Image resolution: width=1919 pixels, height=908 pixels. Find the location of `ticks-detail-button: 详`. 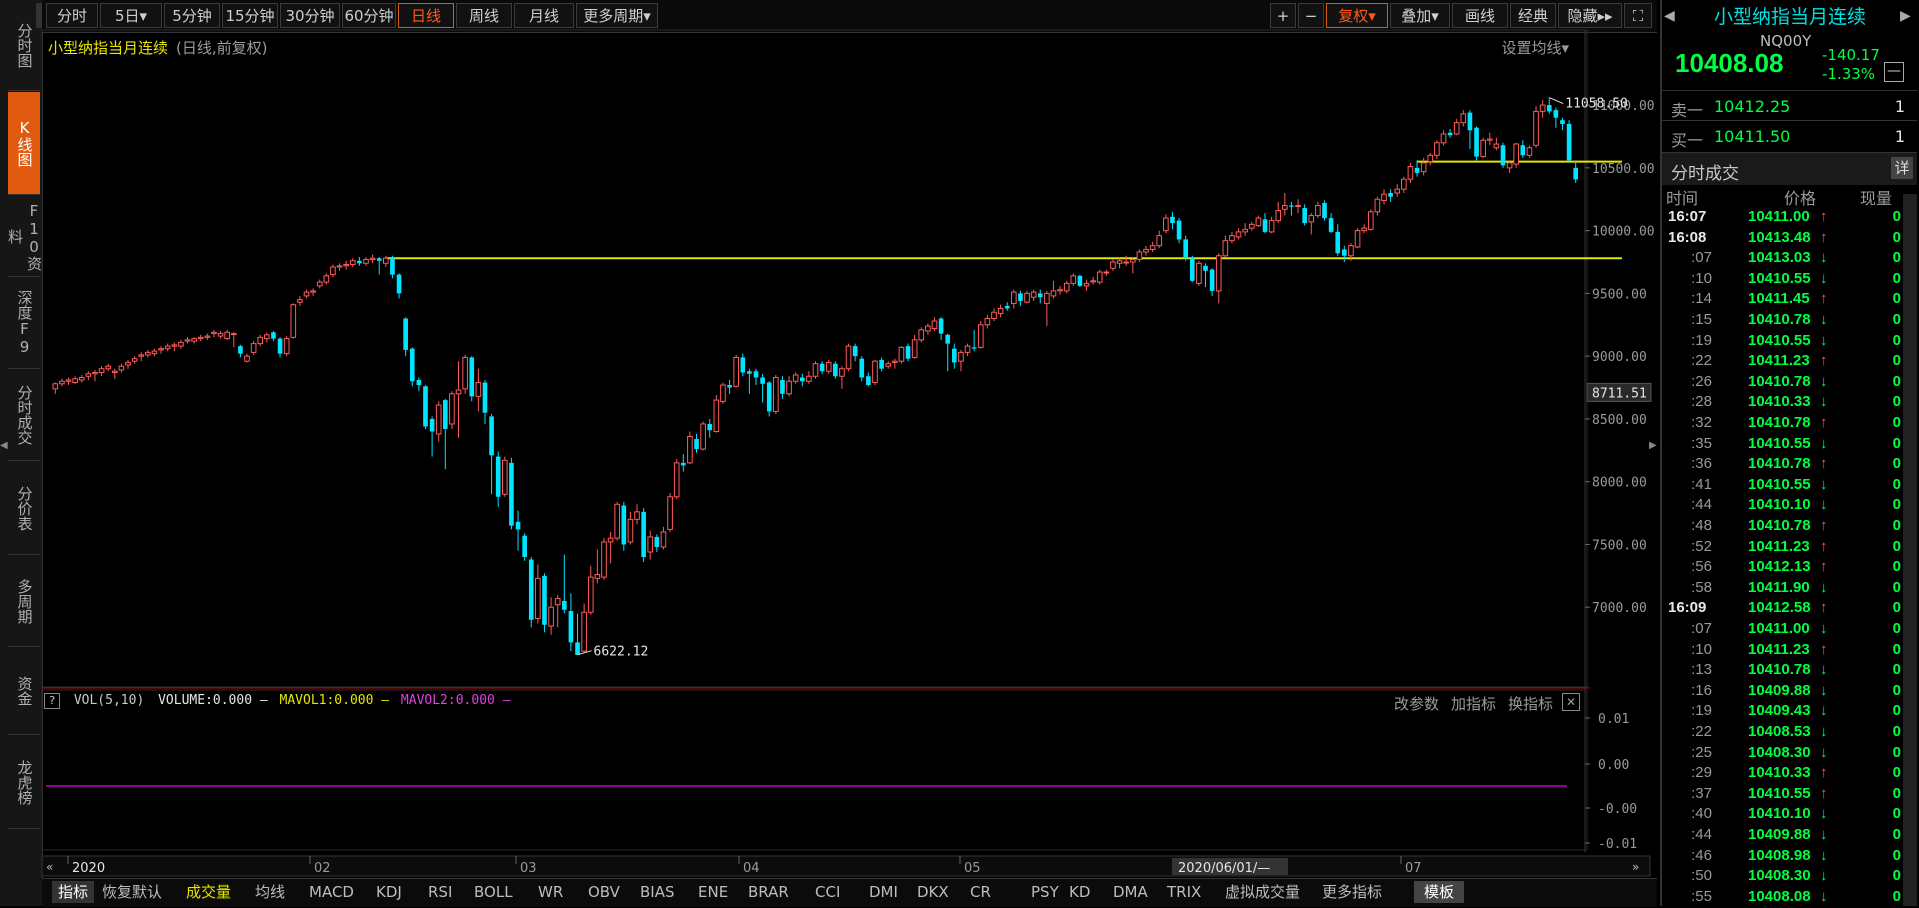

ticks-detail-button: 详 is located at coordinates (1902, 168).